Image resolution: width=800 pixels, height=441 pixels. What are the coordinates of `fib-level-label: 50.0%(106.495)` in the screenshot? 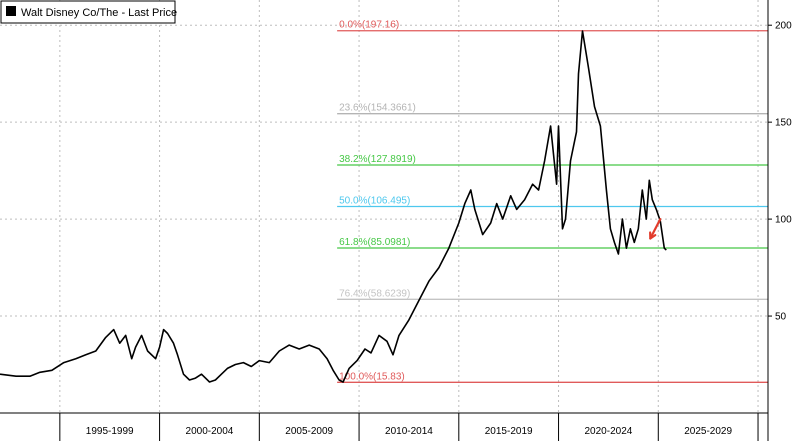 It's located at (374, 201).